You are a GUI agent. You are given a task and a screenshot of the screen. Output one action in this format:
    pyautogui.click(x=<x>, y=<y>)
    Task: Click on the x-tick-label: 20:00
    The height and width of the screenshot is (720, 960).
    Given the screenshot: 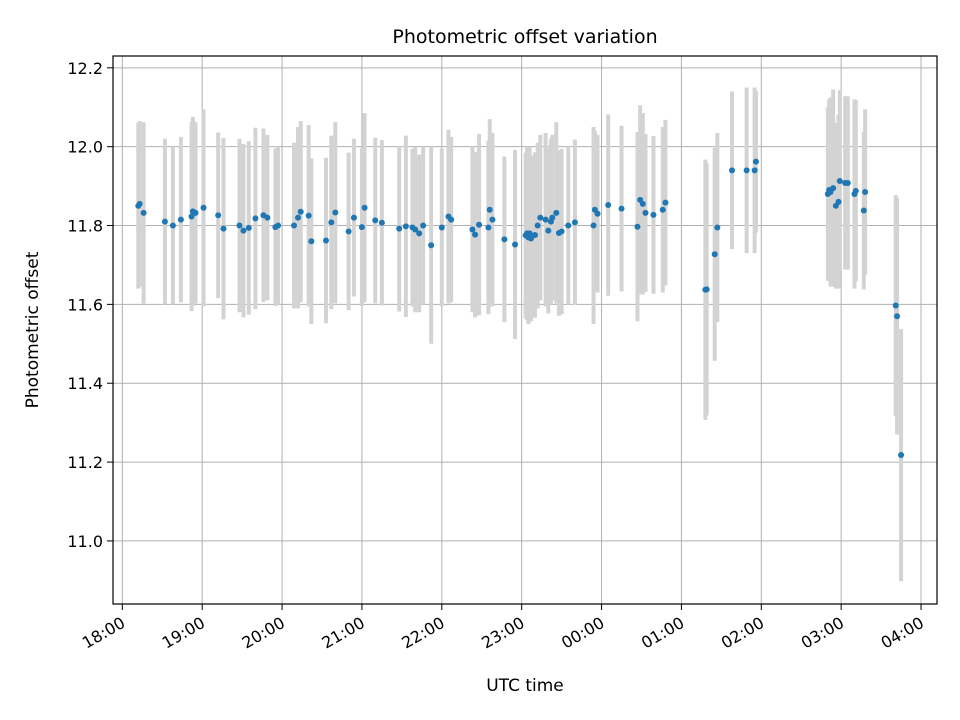 What is the action you would take?
    pyautogui.click(x=263, y=633)
    